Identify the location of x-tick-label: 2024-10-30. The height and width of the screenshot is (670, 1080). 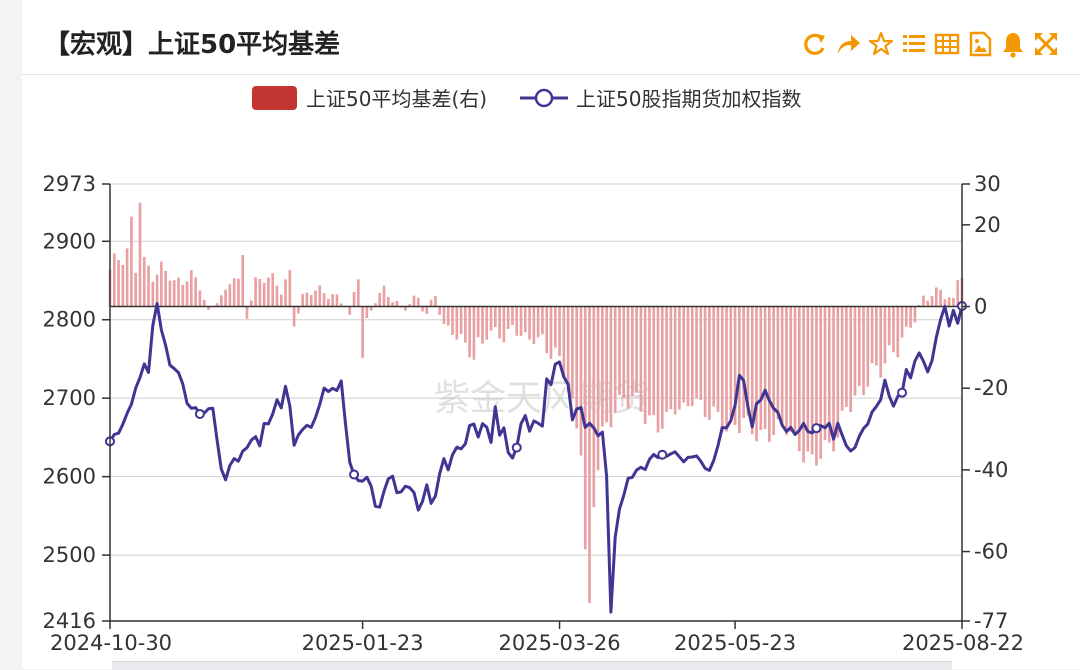
(111, 643).